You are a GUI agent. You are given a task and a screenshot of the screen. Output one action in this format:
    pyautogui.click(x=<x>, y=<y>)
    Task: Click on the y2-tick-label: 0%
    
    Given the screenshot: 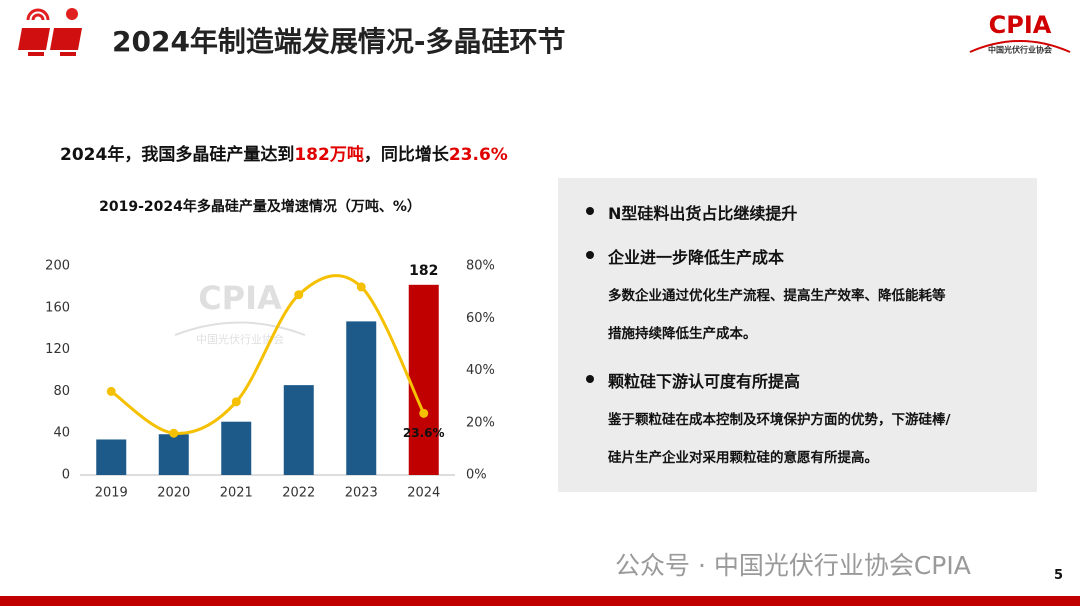 What is the action you would take?
    pyautogui.click(x=476, y=475)
    